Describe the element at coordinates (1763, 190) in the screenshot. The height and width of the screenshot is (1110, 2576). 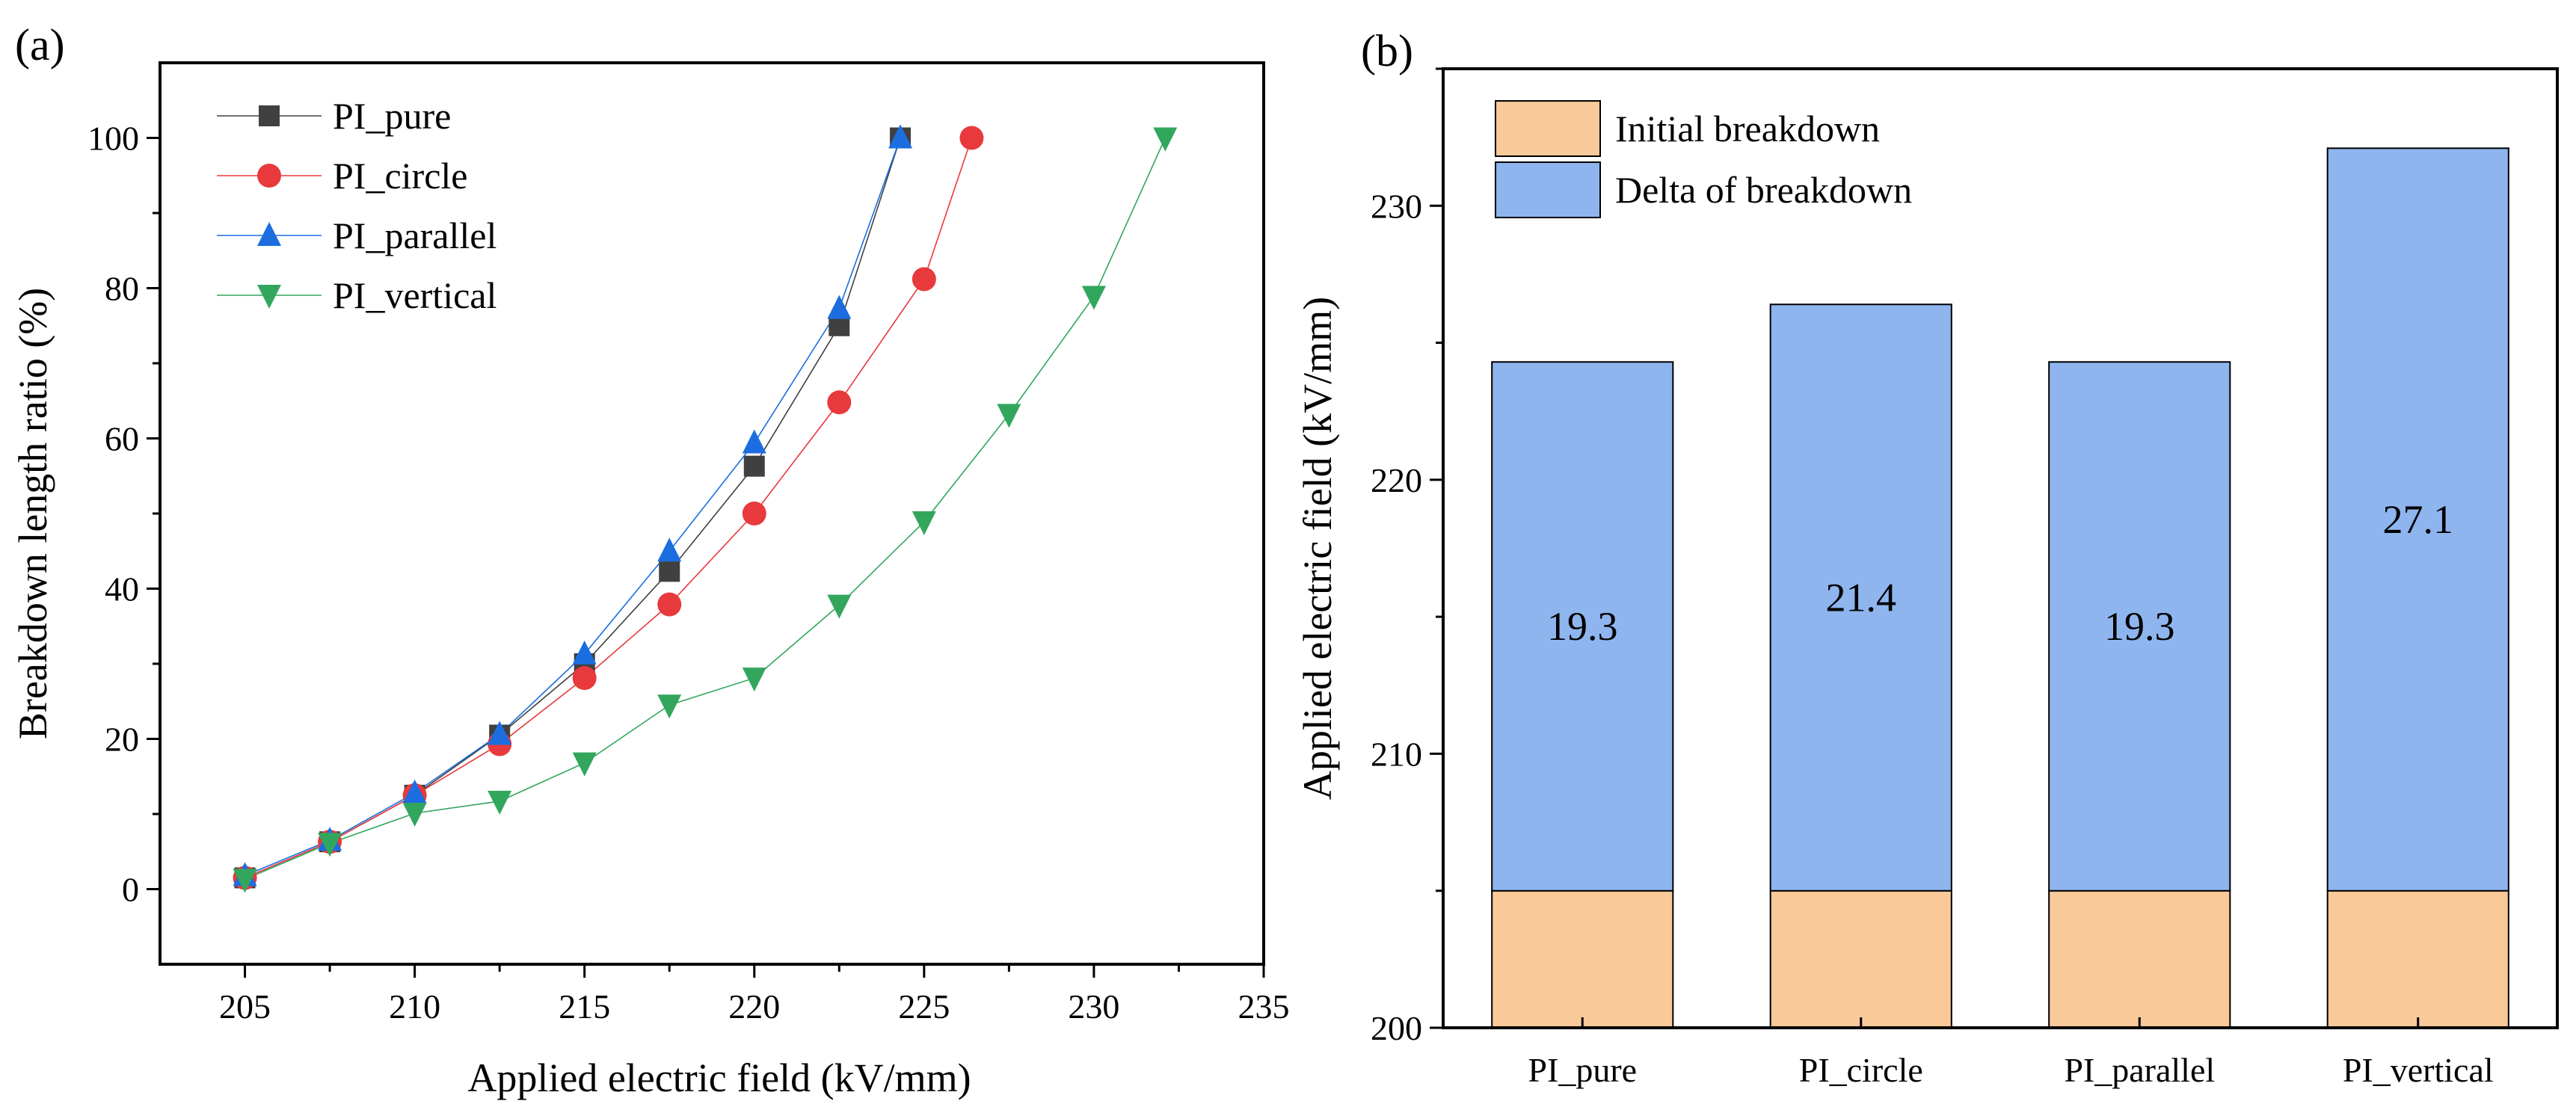
I see `legend-label-delta-of-breakdown: Delta of breakdown` at that location.